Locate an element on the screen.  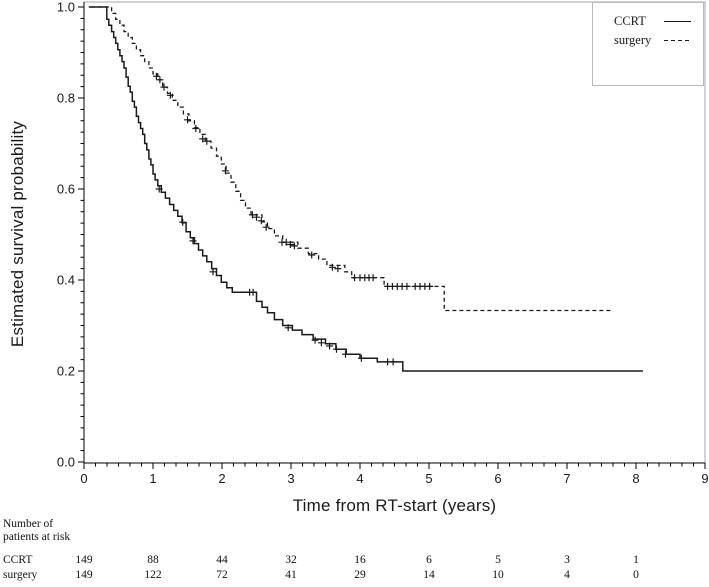
risk-count-CCRT-t7: 3 is located at coordinates (567, 560).